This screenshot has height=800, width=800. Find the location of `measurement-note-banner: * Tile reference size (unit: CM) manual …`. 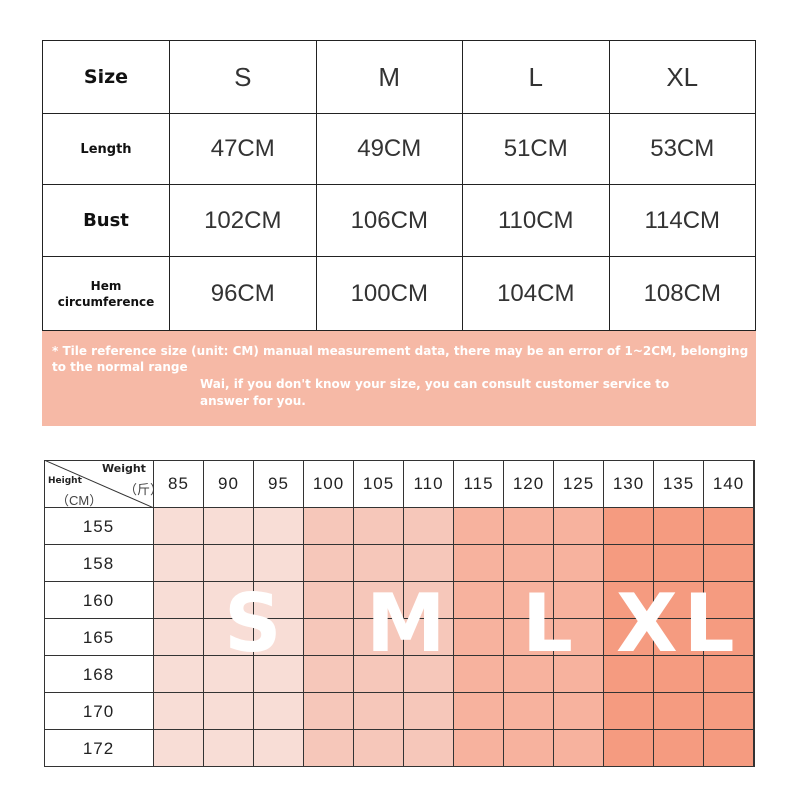

measurement-note-banner: * Tile reference size (unit: CM) manual … is located at coordinates (399, 378).